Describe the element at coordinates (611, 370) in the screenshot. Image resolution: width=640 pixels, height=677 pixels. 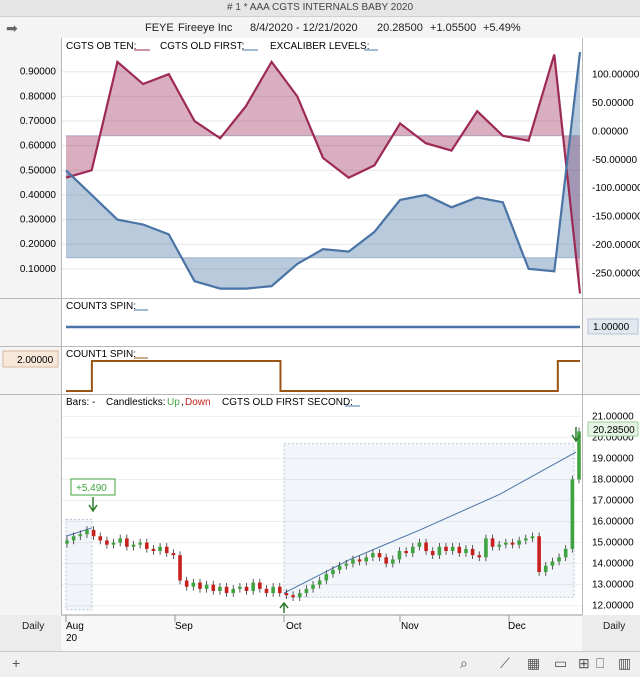
I see `panel3-right-axis-bg` at that location.